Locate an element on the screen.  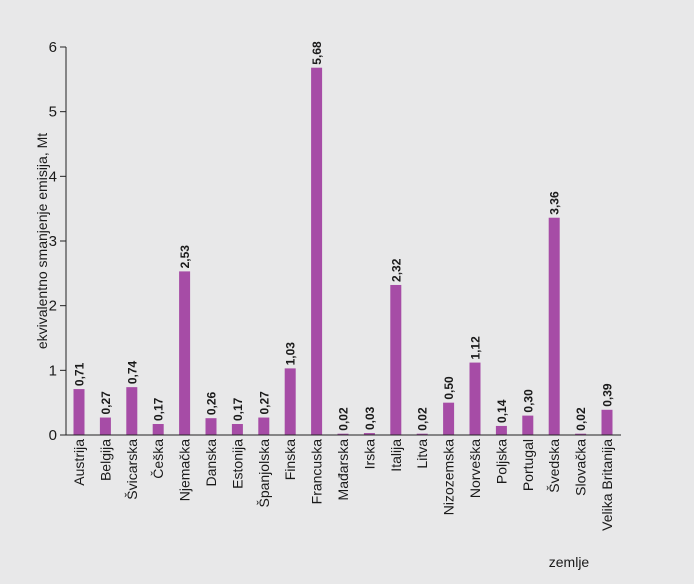
value-label: 1,12 is located at coordinates (476, 348).